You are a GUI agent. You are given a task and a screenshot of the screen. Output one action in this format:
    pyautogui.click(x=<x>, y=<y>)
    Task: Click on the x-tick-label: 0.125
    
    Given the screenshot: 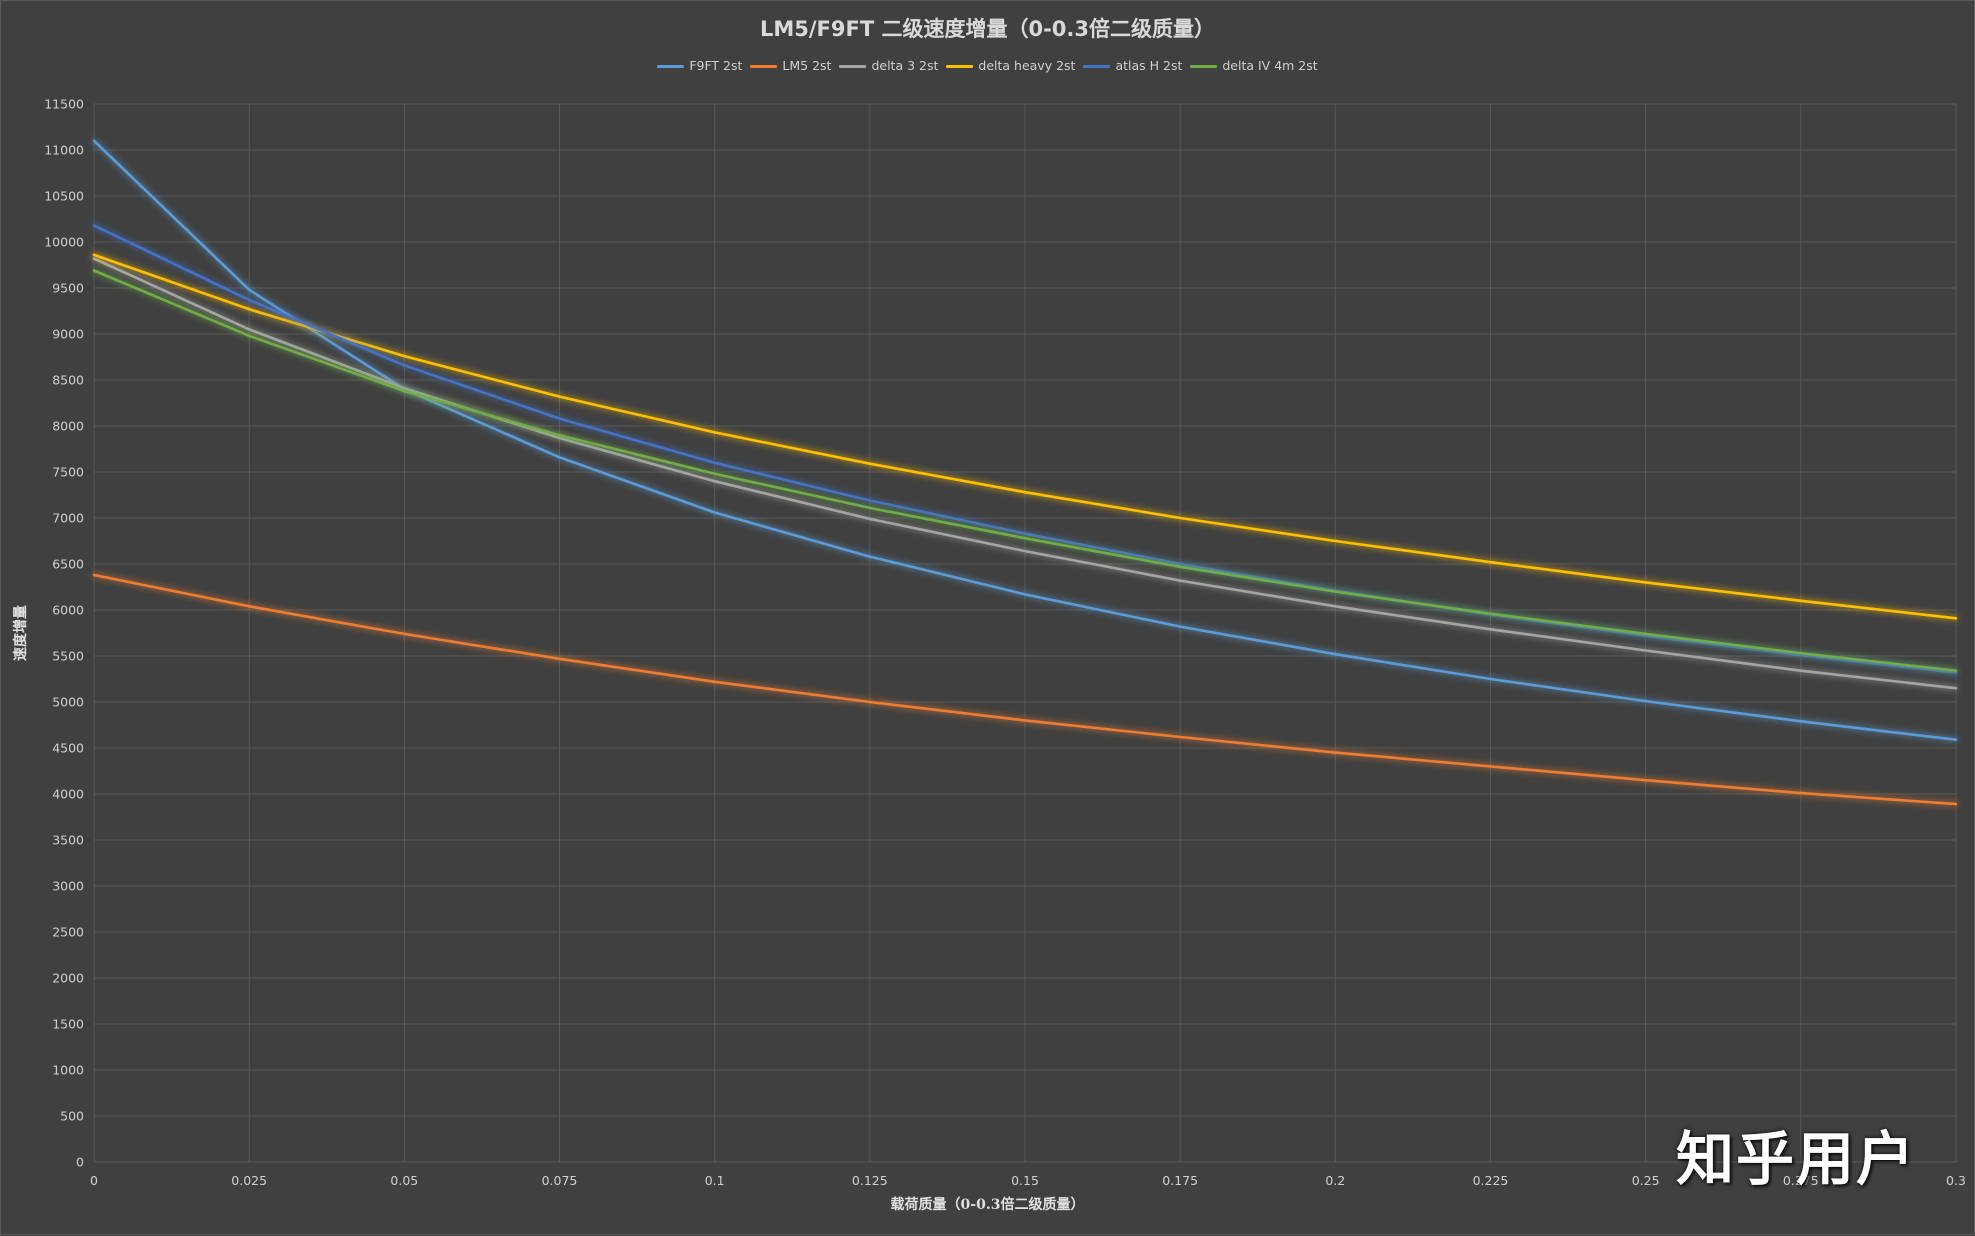 What is the action you would take?
    pyautogui.click(x=870, y=1180)
    